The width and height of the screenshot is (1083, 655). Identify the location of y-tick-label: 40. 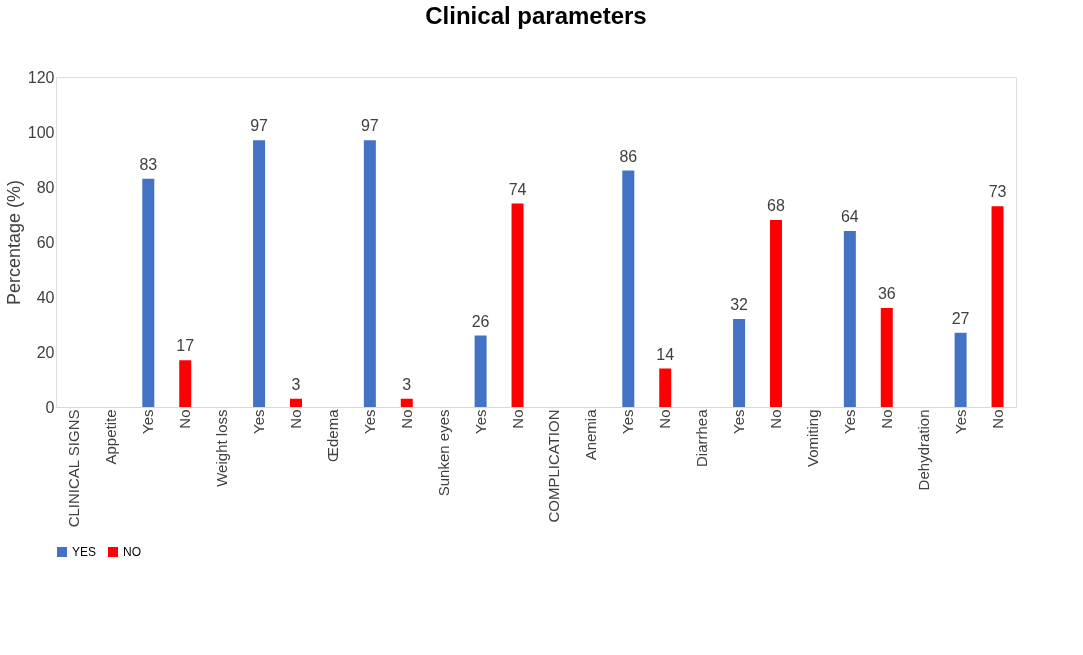
(45, 297).